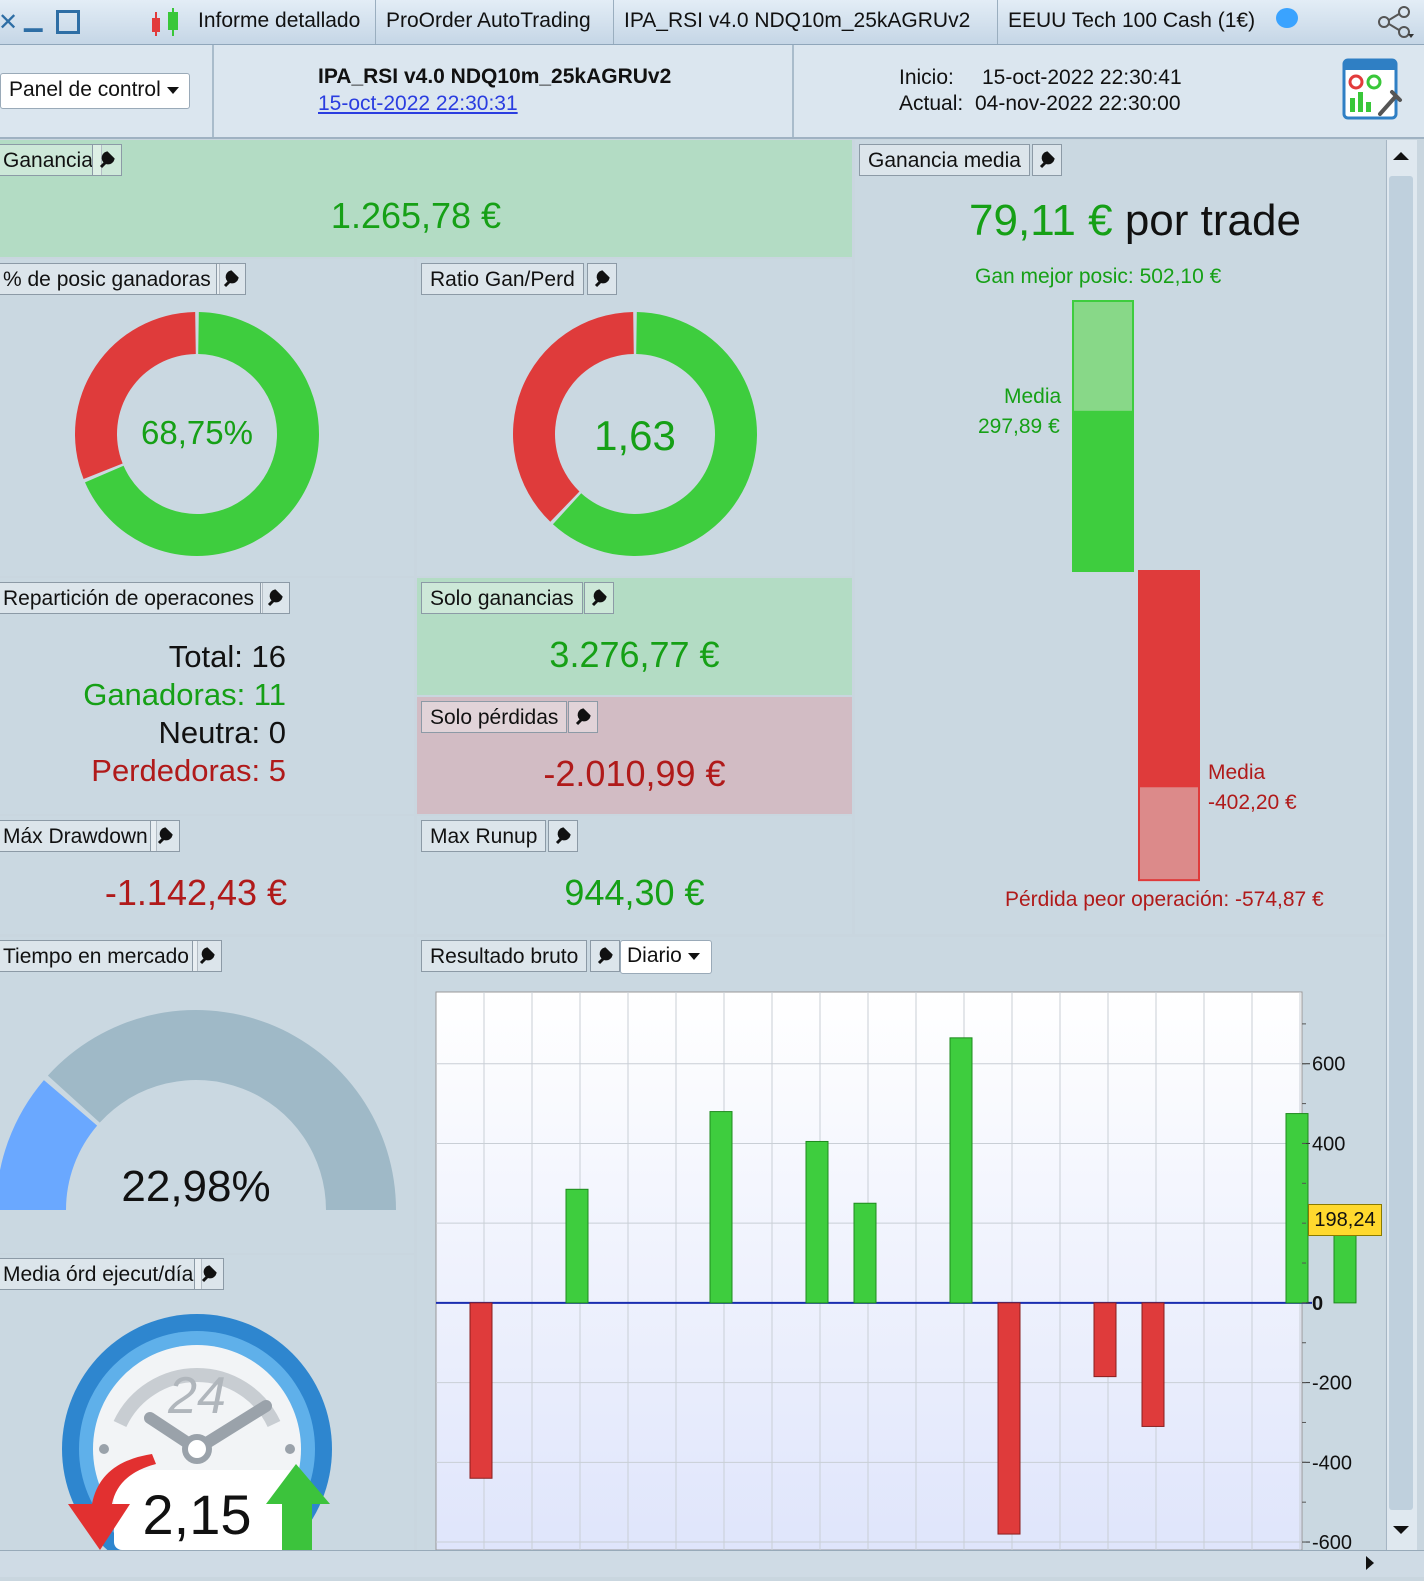 Image resolution: width=1424 pixels, height=1581 pixels. Describe the element at coordinates (1287, 18) in the screenshot. I see `chat-bubble-icon` at that location.